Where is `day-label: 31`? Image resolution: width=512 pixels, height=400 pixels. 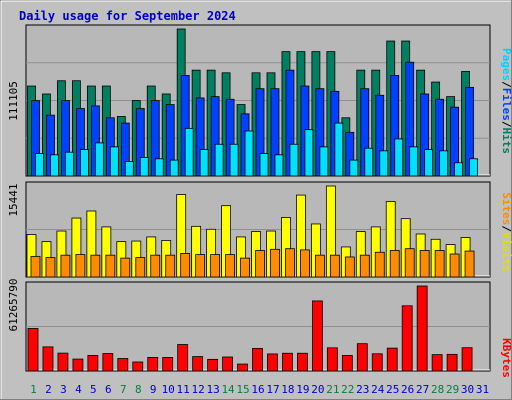 day-label: 31 is located at coordinates (482, 389).